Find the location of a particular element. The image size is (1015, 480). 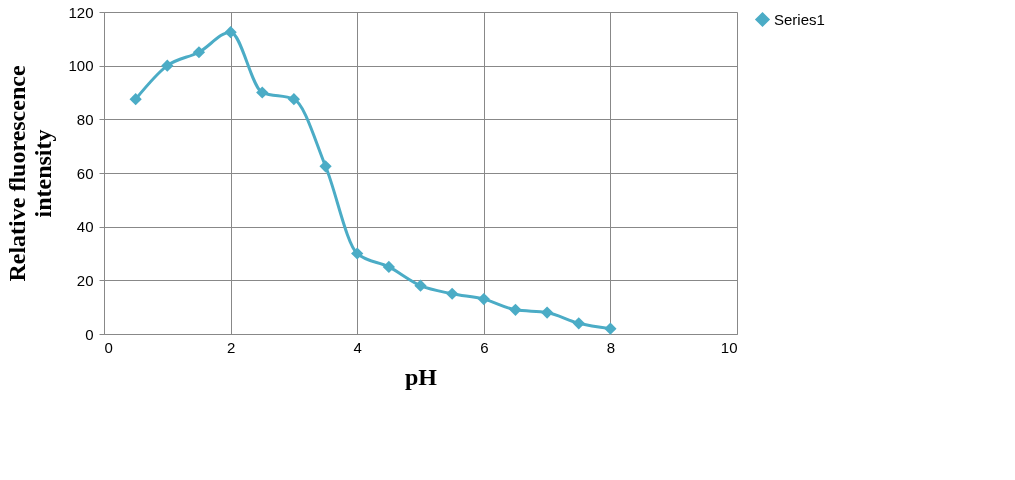

y-axis-title: Relative fluorescence intensity is located at coordinates (30, 173).